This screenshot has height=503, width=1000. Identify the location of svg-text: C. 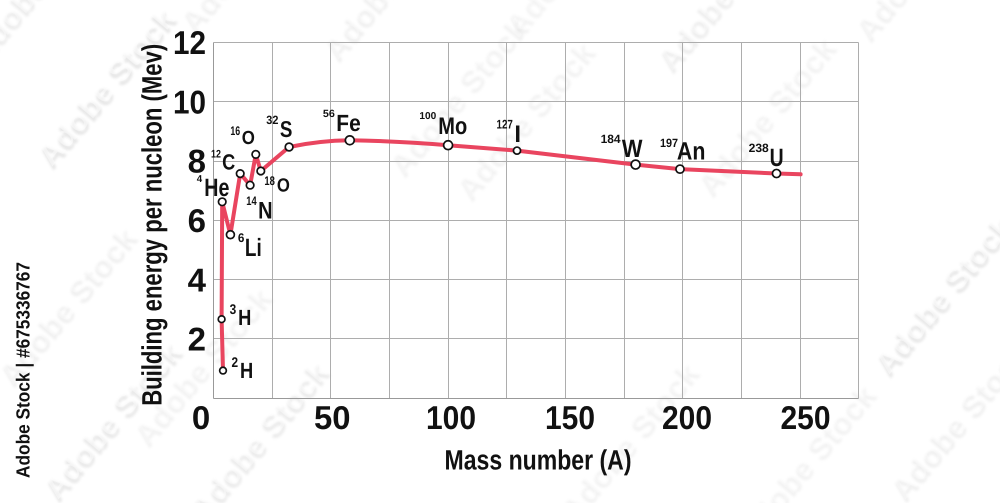
(228, 162).